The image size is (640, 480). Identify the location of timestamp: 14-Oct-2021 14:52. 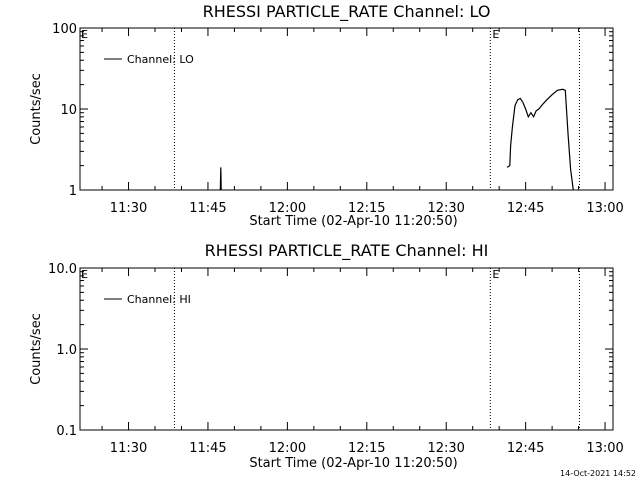
(598, 473).